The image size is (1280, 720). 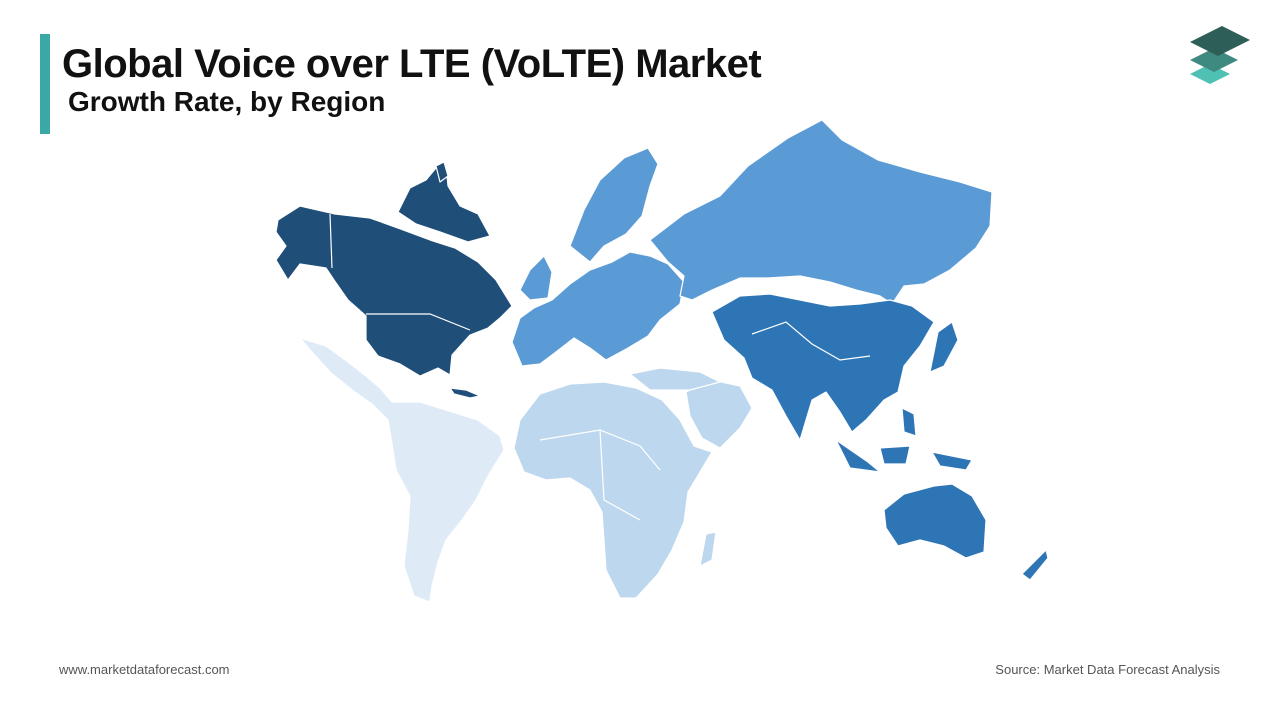 I want to click on footer-website: www.marketdataforecast.com, so click(x=144, y=669).